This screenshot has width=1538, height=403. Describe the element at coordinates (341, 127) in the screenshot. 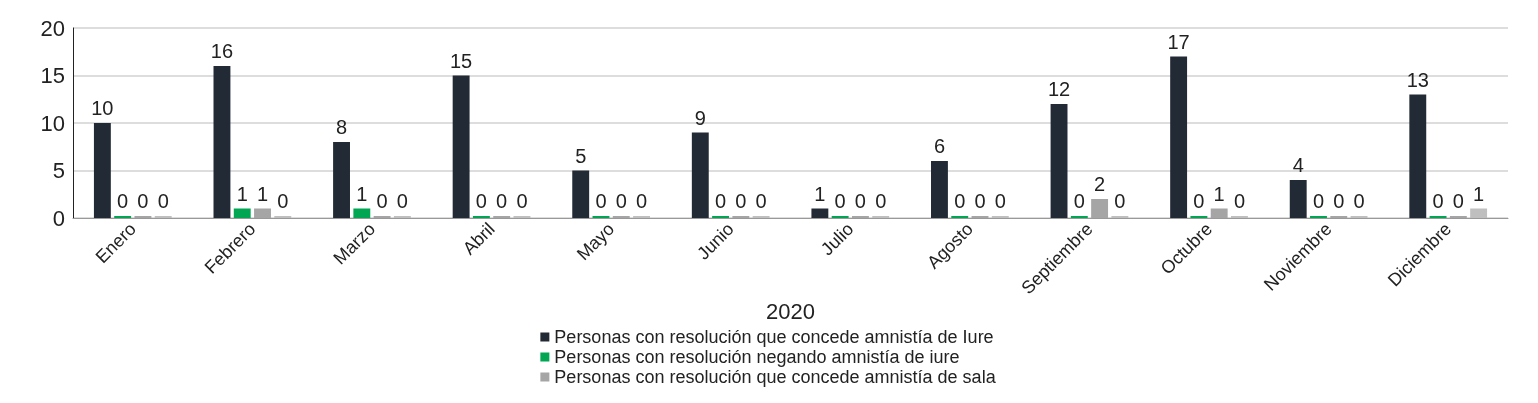

I see `data-label: 8` at that location.